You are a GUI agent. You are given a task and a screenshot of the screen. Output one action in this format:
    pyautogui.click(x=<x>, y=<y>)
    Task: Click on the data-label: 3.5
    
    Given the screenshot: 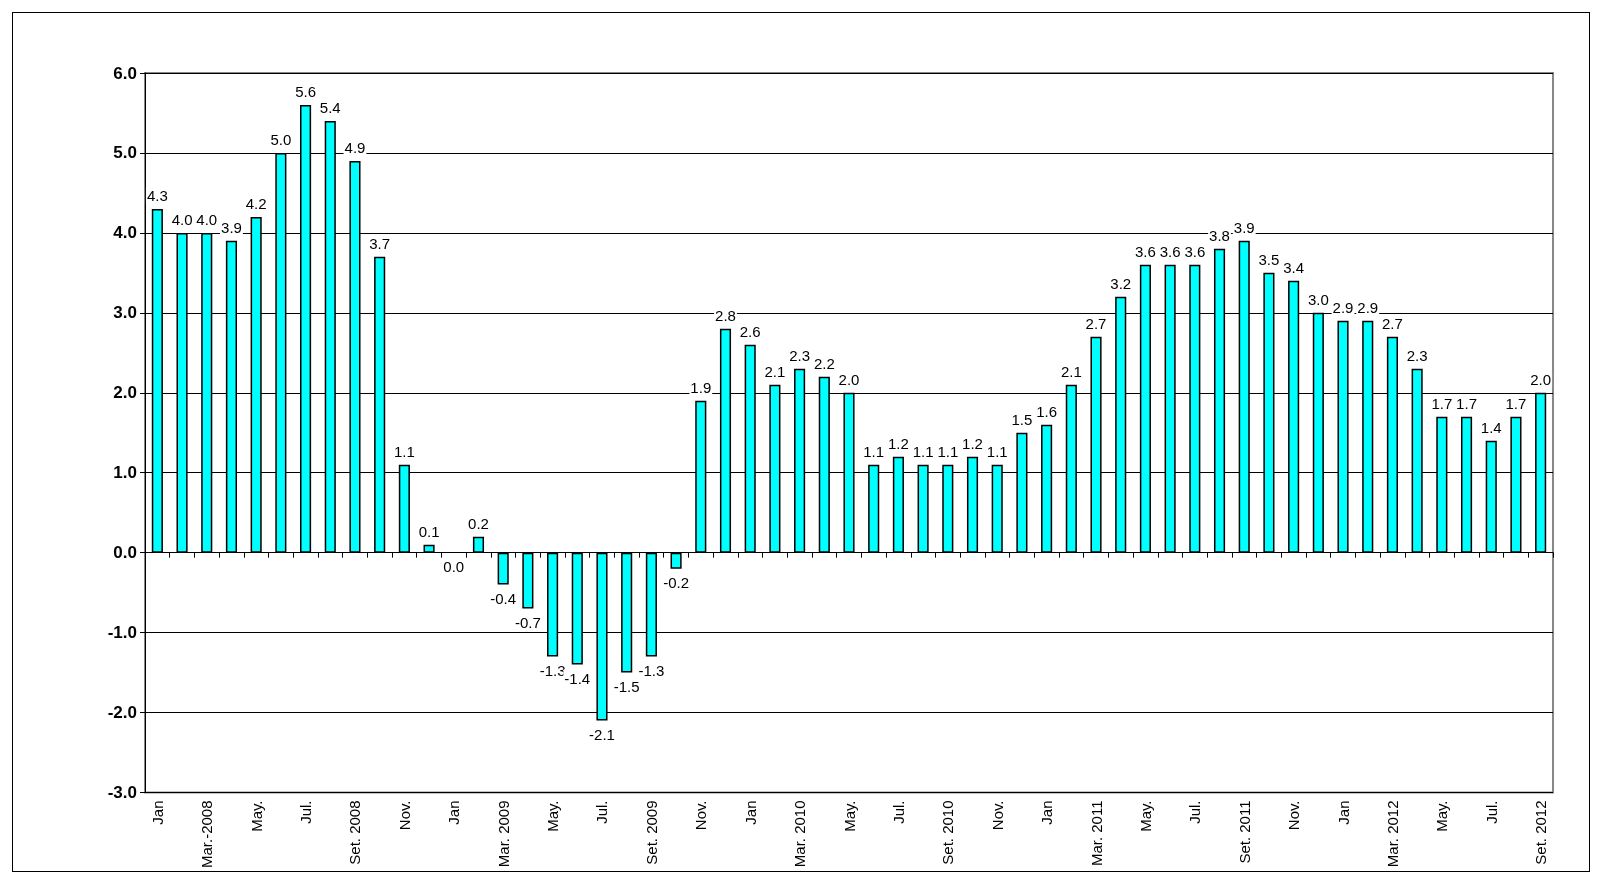 What is the action you would take?
    pyautogui.click(x=1269, y=259)
    